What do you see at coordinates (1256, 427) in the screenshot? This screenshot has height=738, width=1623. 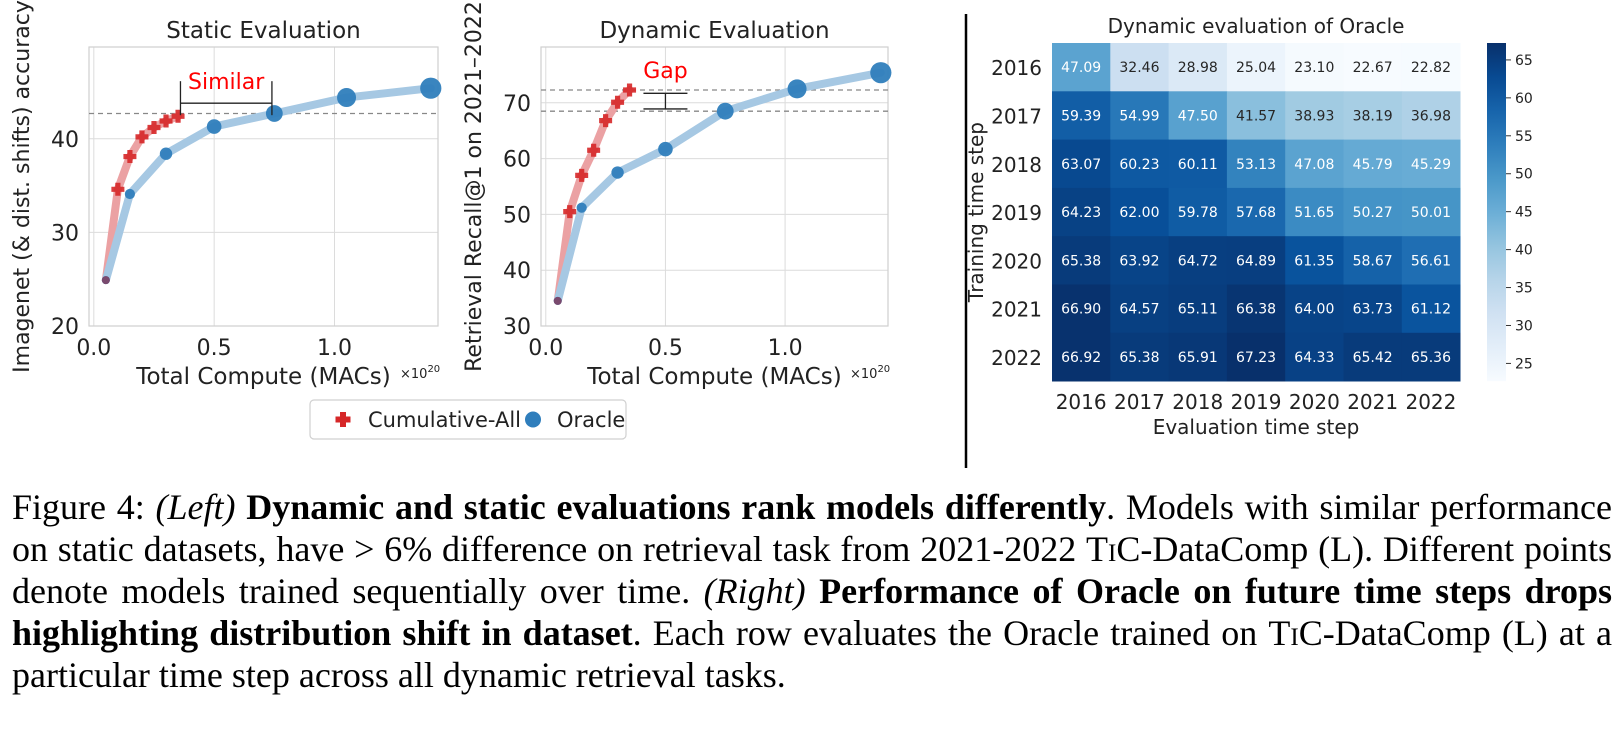 I see `x-axis-label: Evaluation time step` at bounding box center [1256, 427].